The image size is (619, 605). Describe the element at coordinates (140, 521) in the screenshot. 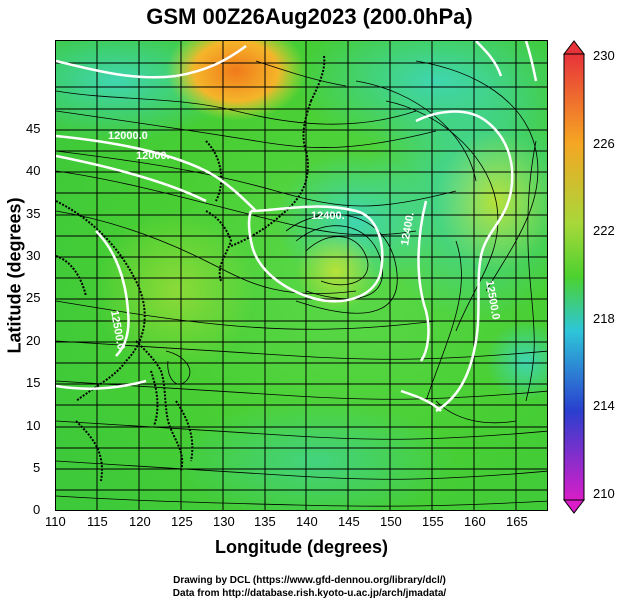

I see `x-tick: 120` at that location.